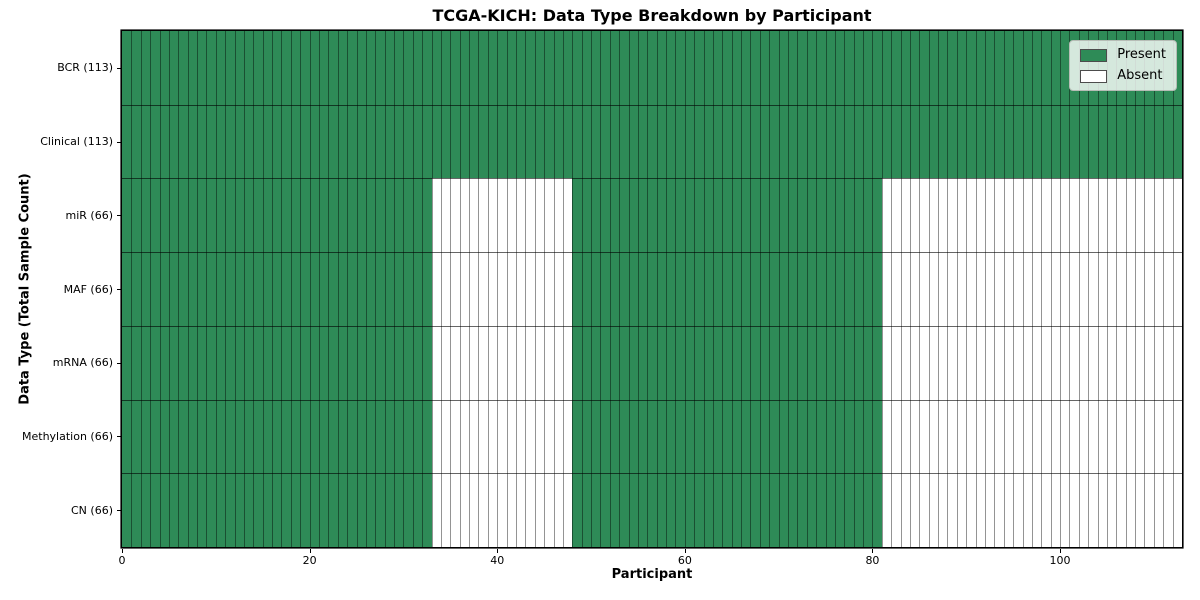 This screenshot has height=600, width=1200. What do you see at coordinates (652, 574) in the screenshot?
I see `x-axis-label: Participant` at bounding box center [652, 574].